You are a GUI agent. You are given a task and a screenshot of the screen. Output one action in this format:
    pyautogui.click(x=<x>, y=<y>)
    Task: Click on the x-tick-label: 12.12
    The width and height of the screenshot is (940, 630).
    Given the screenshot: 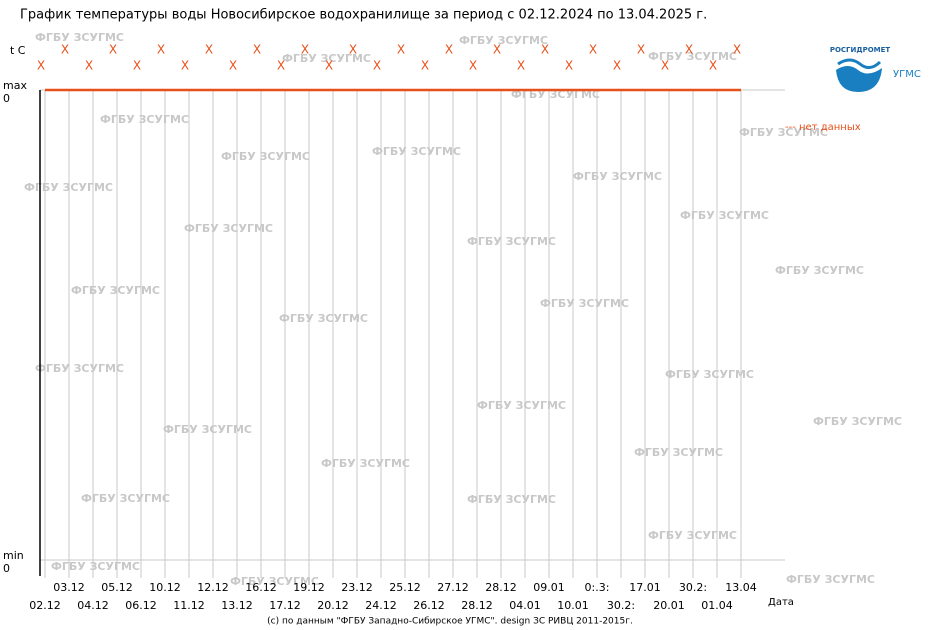 What is the action you would take?
    pyautogui.click(x=213, y=587)
    